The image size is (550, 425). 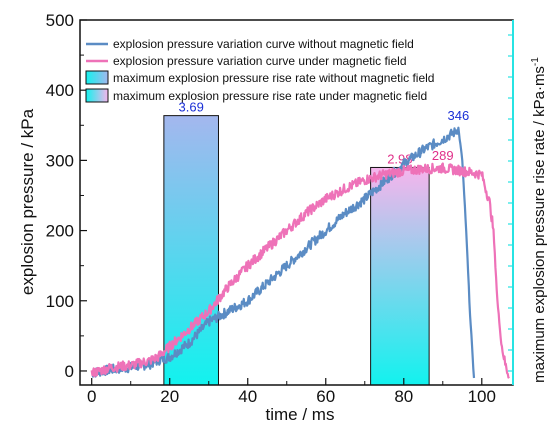 What do you see at coordinates (400, 276) in the screenshot?
I see `bar-under-field` at bounding box center [400, 276].